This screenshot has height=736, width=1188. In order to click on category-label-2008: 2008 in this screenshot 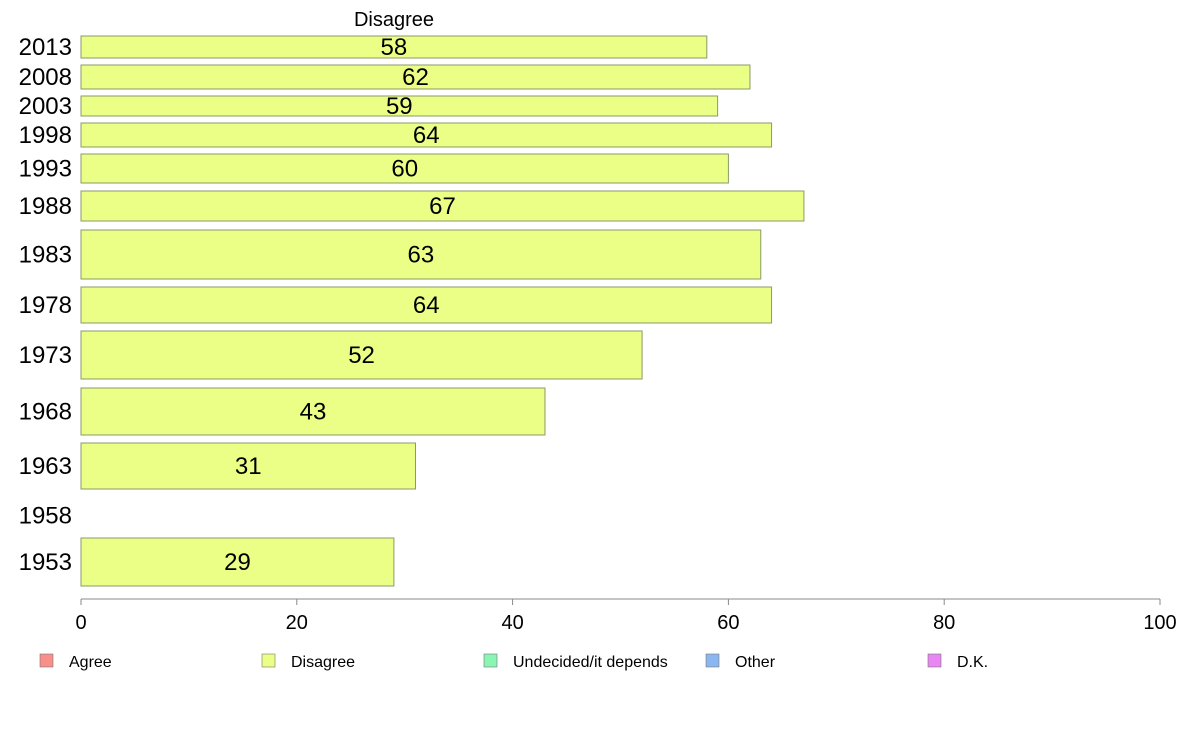, I will do `click(45, 77)`.